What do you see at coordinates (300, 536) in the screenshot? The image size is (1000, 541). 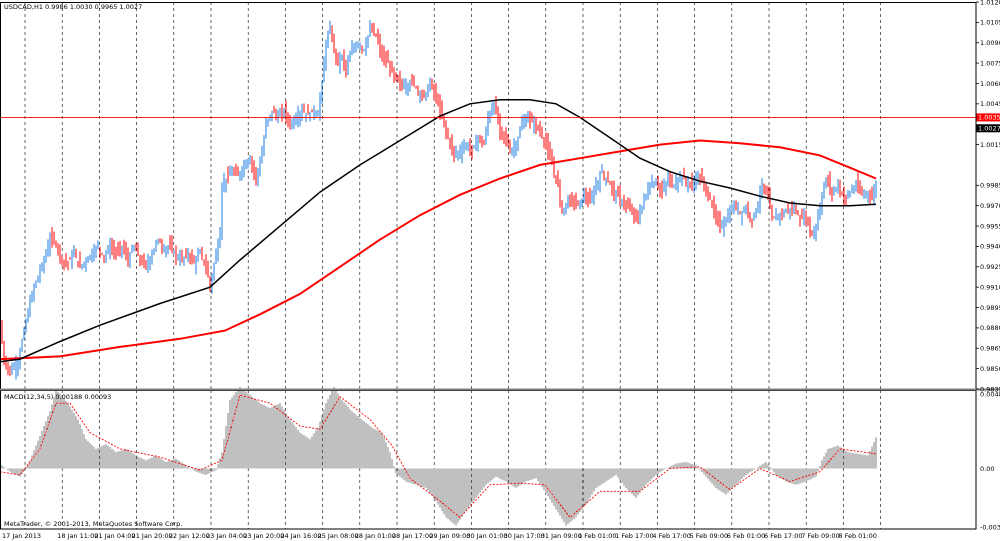 I see `x-tick-label: 24 Jan 16:00` at bounding box center [300, 536].